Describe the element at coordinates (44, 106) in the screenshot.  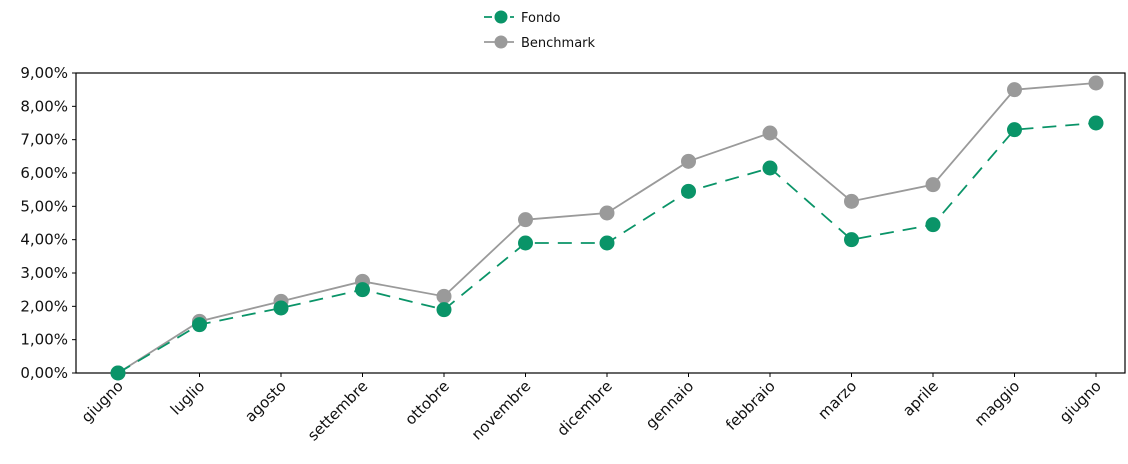
I see `y-tick-label: 8,00%` at that location.